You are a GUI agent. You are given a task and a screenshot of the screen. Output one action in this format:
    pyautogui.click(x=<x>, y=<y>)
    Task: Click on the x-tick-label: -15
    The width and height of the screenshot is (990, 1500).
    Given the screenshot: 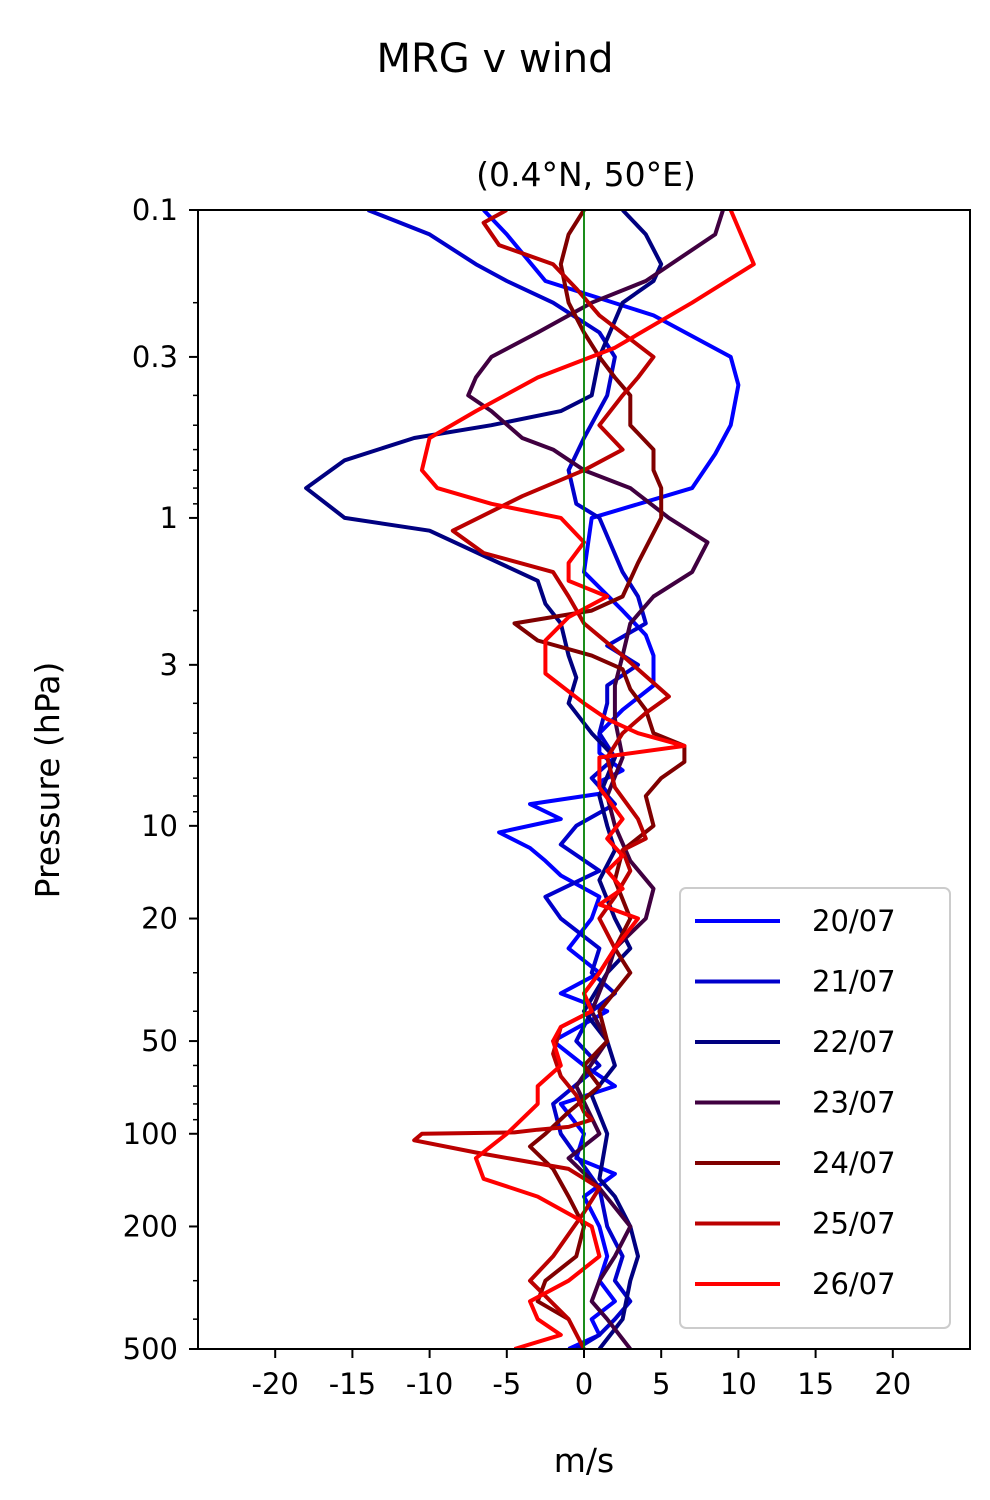 What is the action you would take?
    pyautogui.click(x=352, y=1384)
    